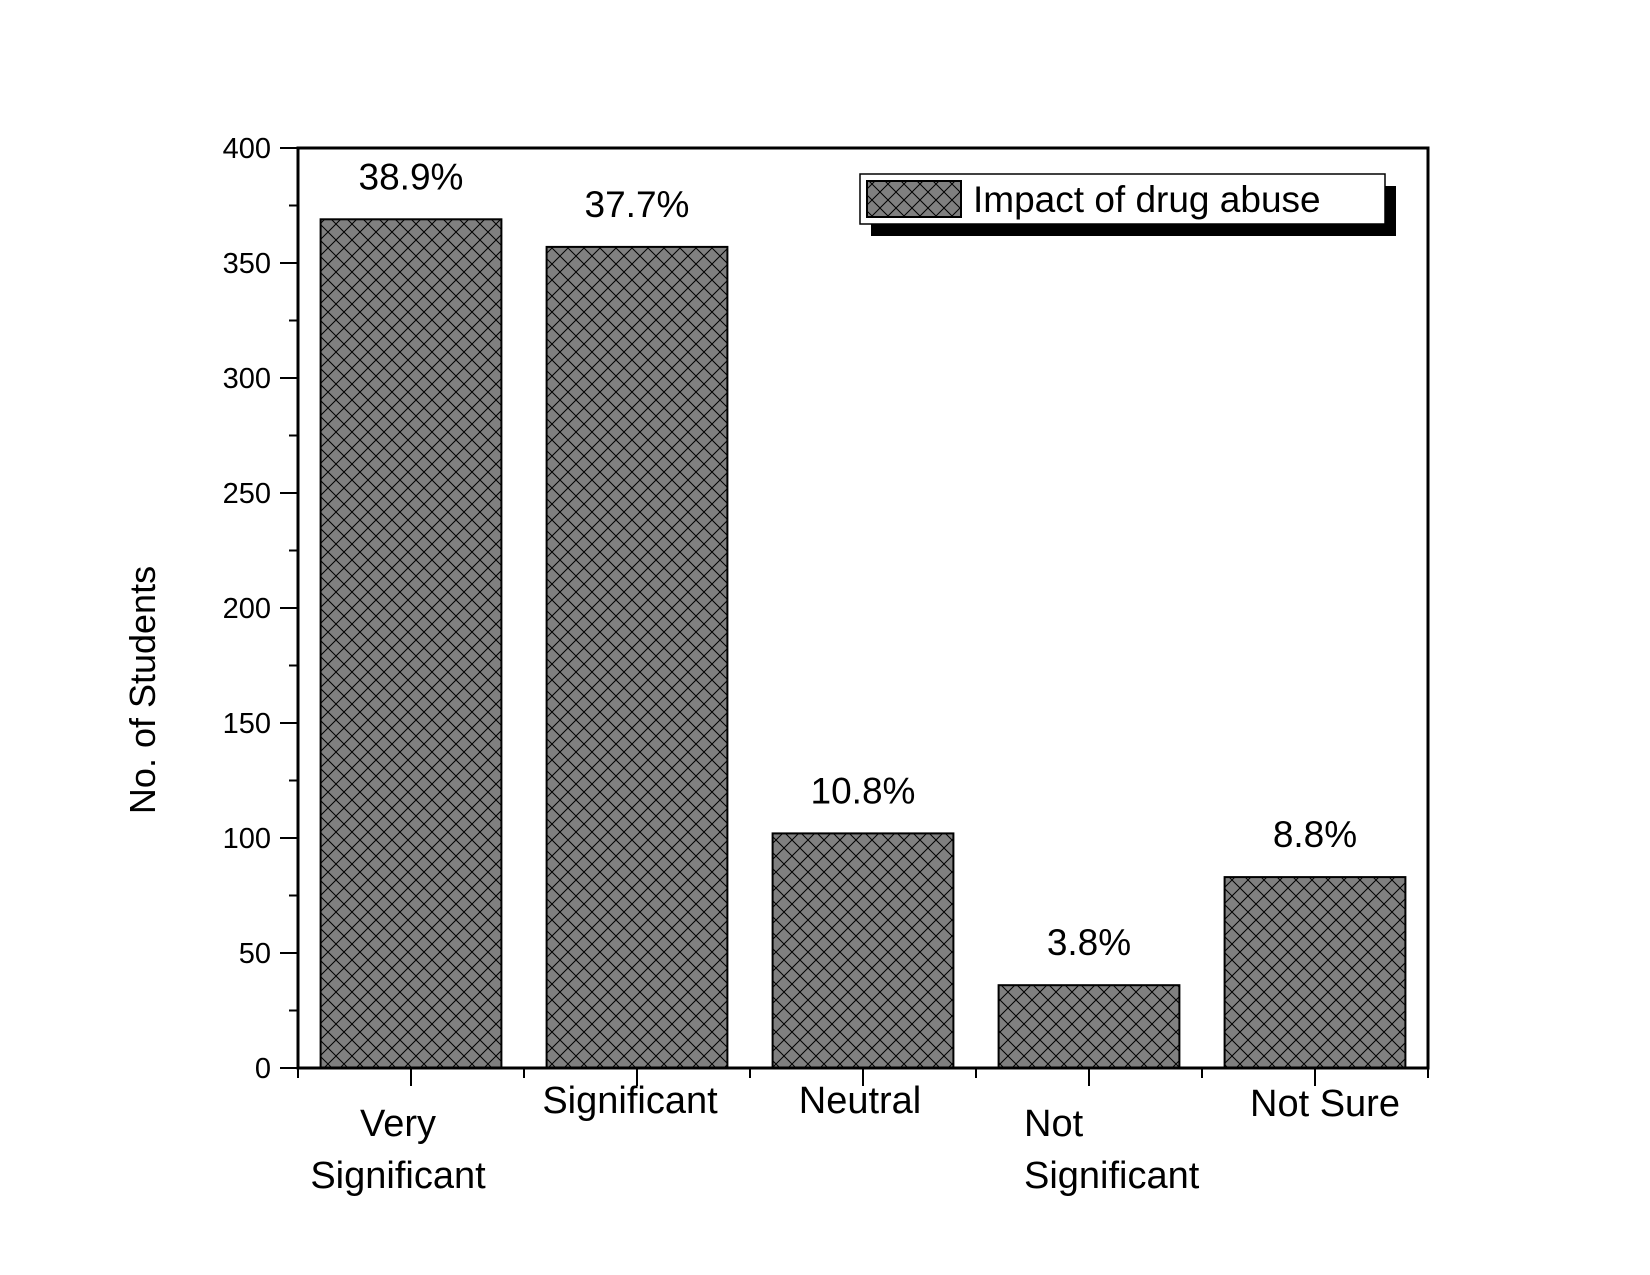  Describe the element at coordinates (247, 264) in the screenshot. I see `y-tick-label: 350` at that location.